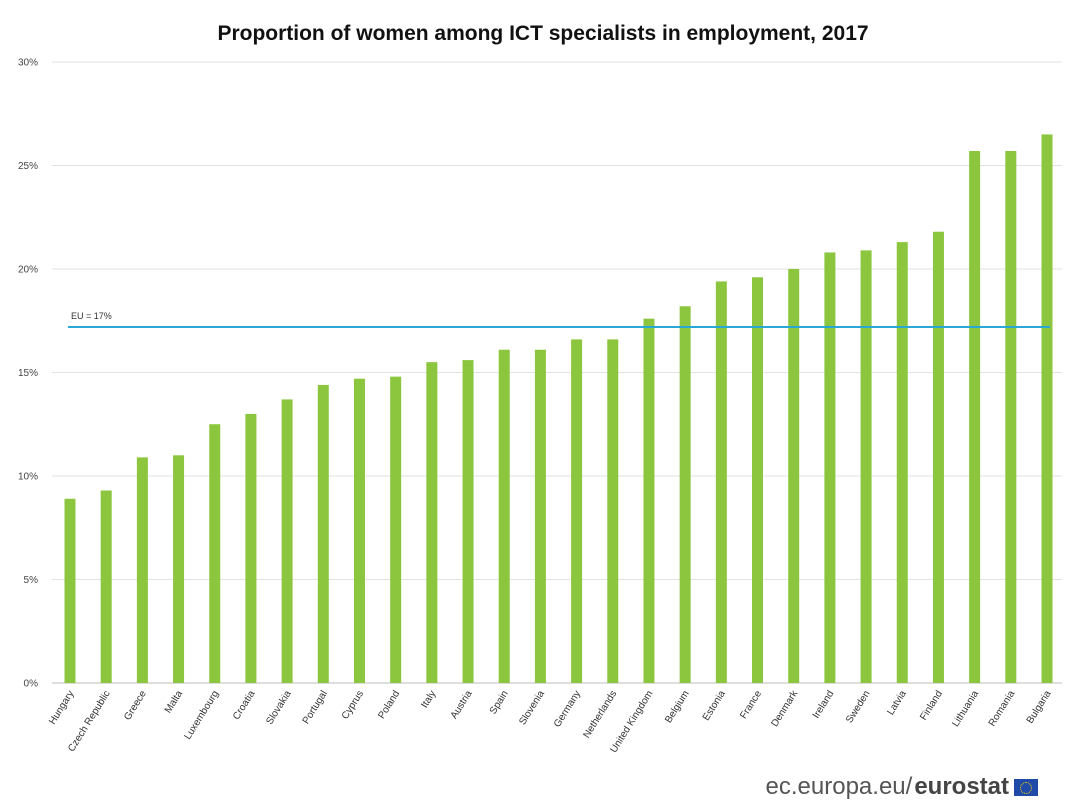 This screenshot has width=1066, height=807. I want to click on x-tick-label: France, so click(751, 704).